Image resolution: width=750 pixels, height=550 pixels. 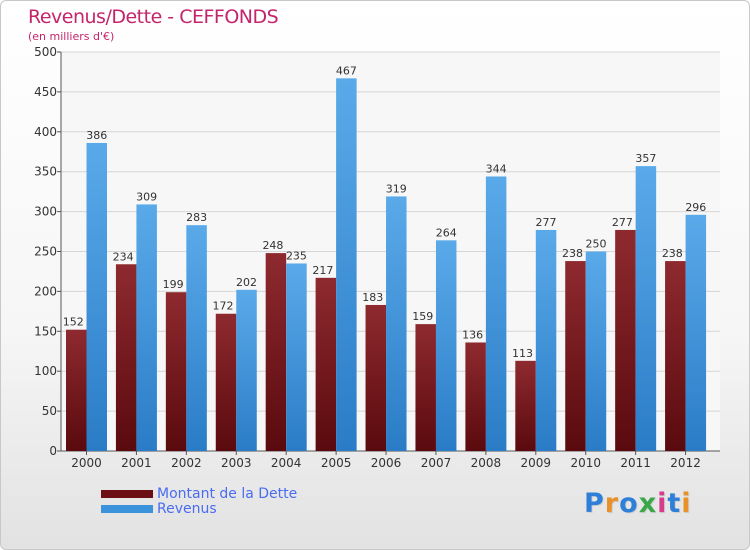 I want to click on x-tick-label: 2005, so click(x=336, y=463).